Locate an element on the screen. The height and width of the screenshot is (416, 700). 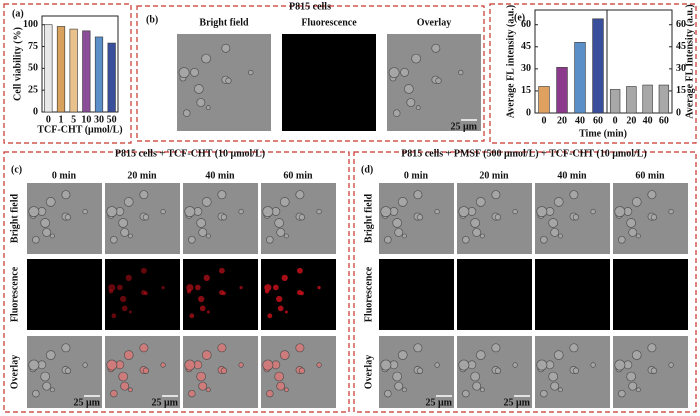
x-tick-label: 0 is located at coordinates (48, 119).